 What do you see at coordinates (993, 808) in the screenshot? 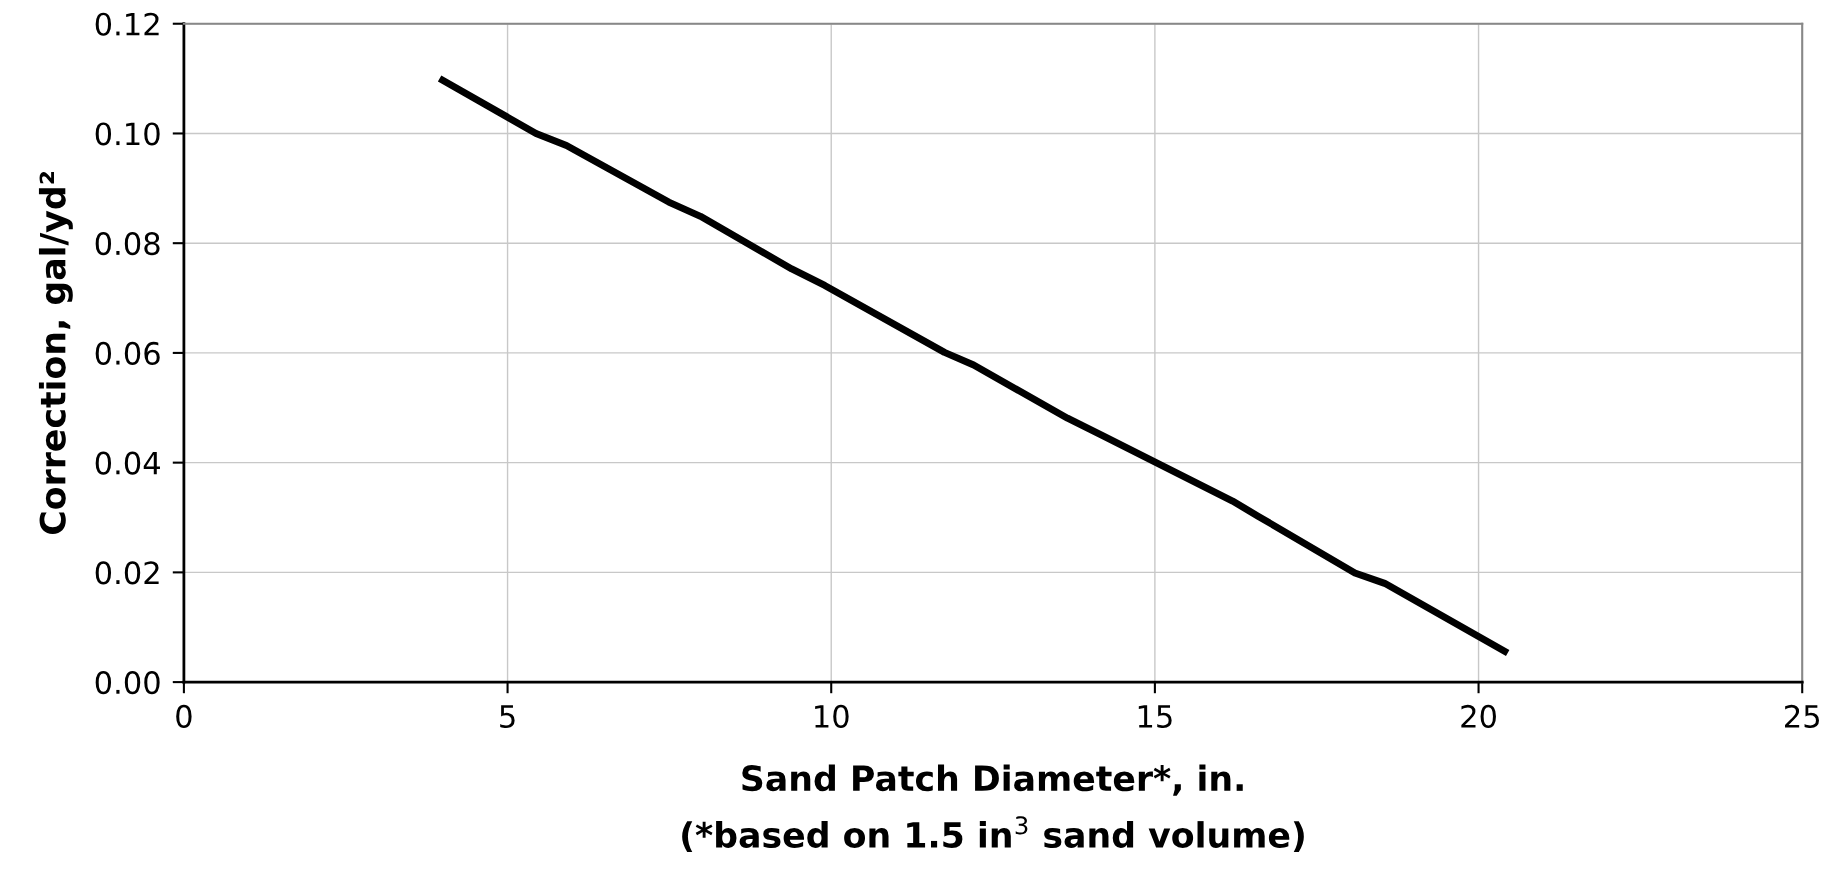
I see `x-axis-title: Sand Patch Diameter*, in. (*based on 1.5 in$^{3}$ sand volume)` at bounding box center [993, 808].